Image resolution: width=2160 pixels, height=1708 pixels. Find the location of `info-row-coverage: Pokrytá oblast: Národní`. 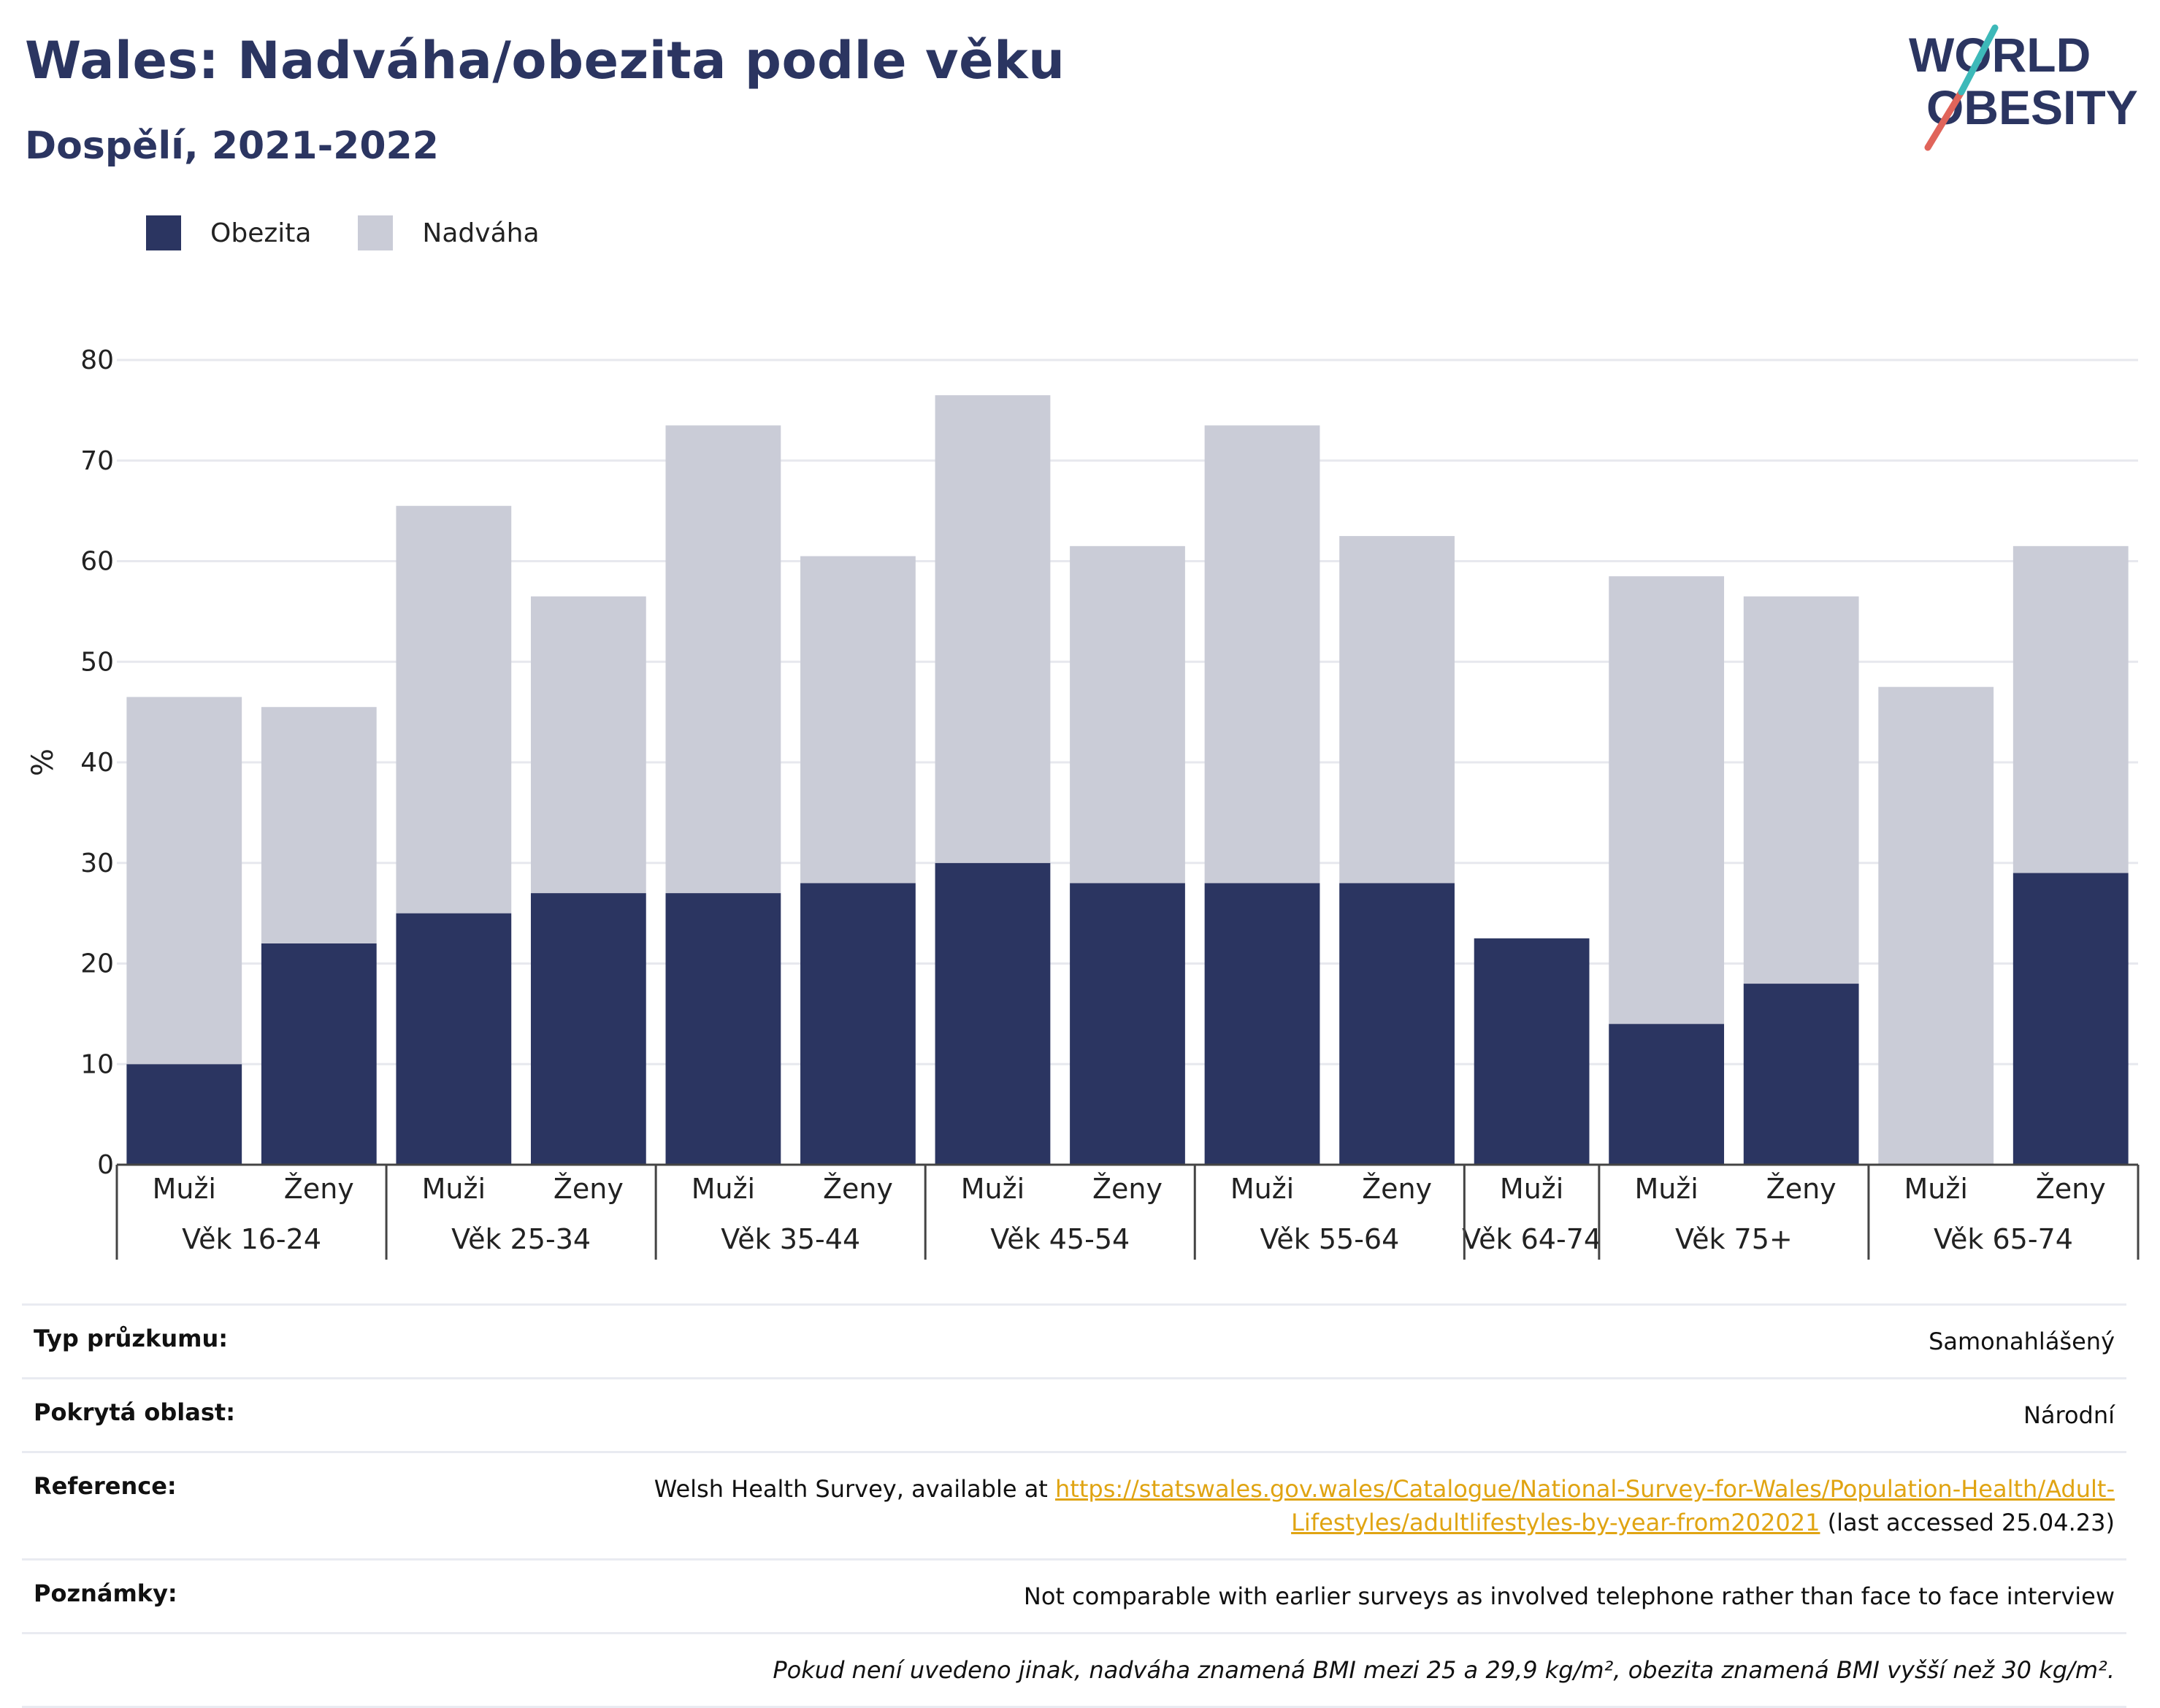

info-row-coverage: Pokrytá oblast: Národní is located at coordinates (1074, 1414).